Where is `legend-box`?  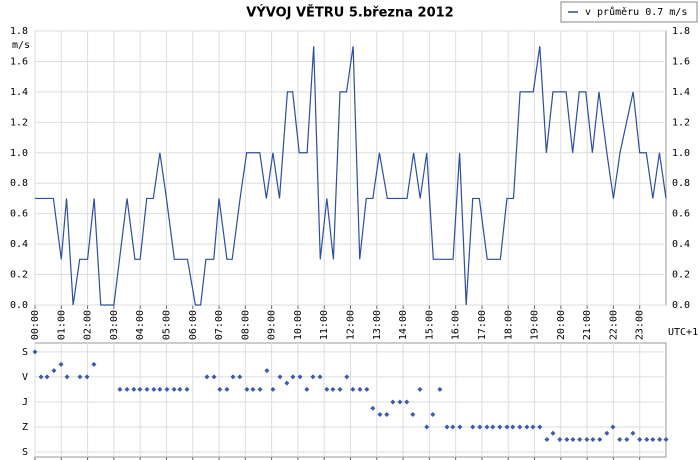
legend-box is located at coordinates (629, 12).